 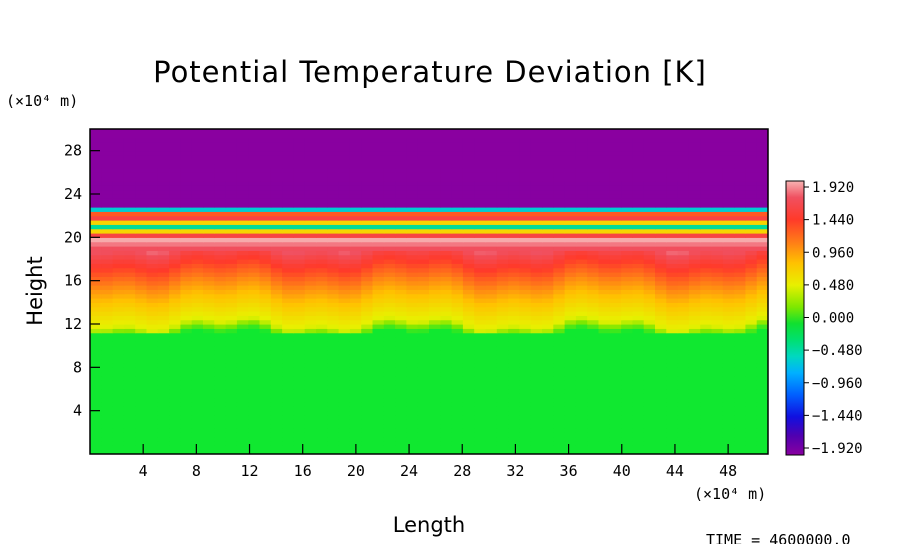 I want to click on x-unit-label: (×10⁴ m), so click(x=730, y=494).